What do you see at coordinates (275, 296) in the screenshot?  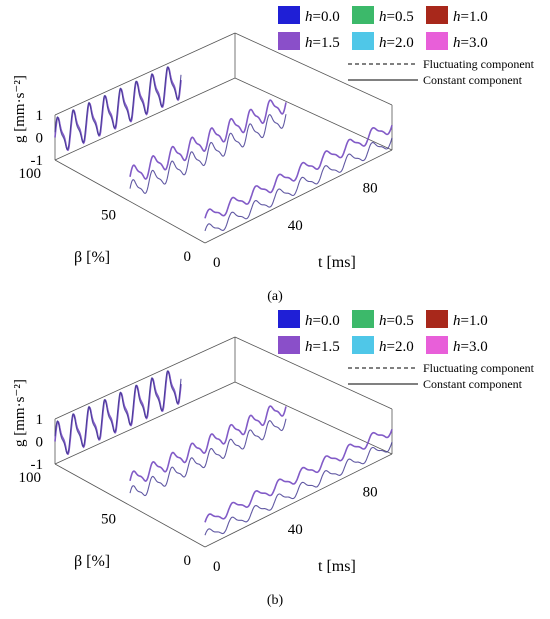 I see `panel-label: (a)` at bounding box center [275, 296].